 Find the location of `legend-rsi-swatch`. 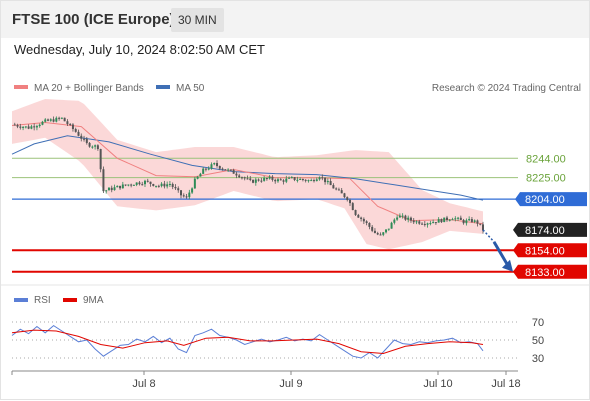

legend-rsi-swatch is located at coordinates (21, 300).